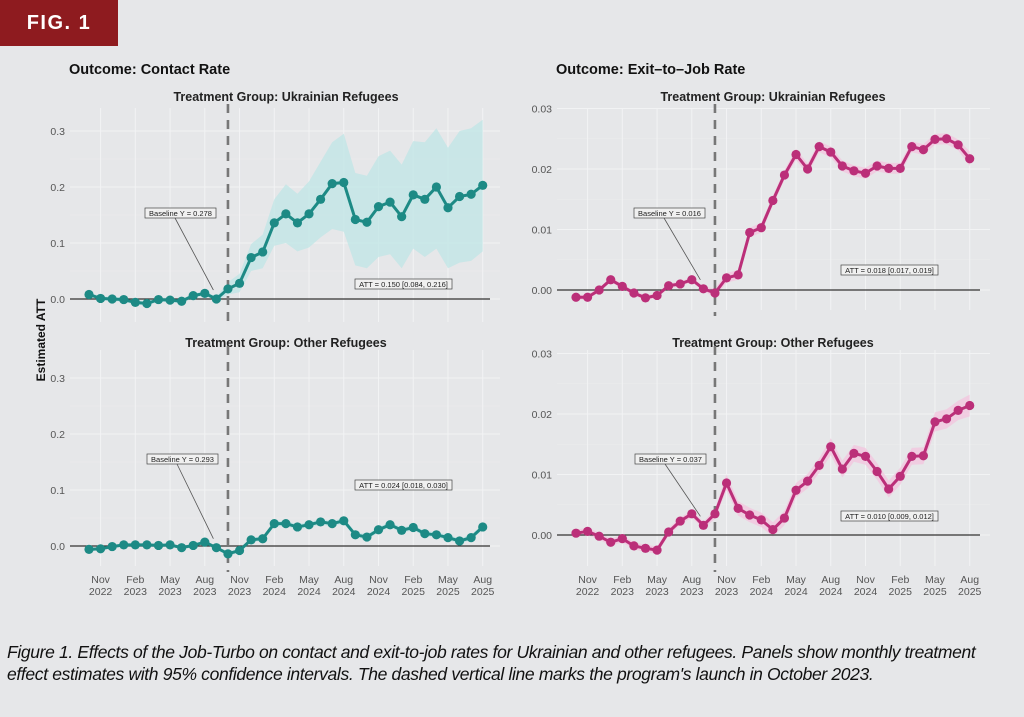 Image resolution: width=1024 pixels, height=717 pixels. I want to click on confidence-band, so click(773, 474).